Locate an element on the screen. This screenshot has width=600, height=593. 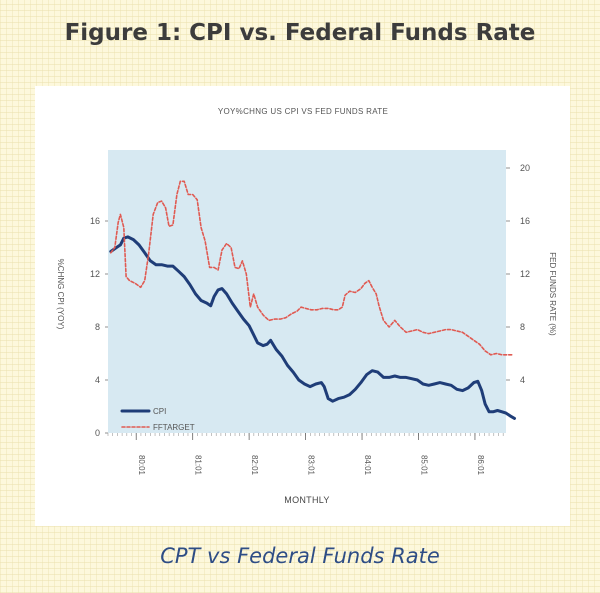
legend: CPI FFTARGET is located at coordinates (157, 419).